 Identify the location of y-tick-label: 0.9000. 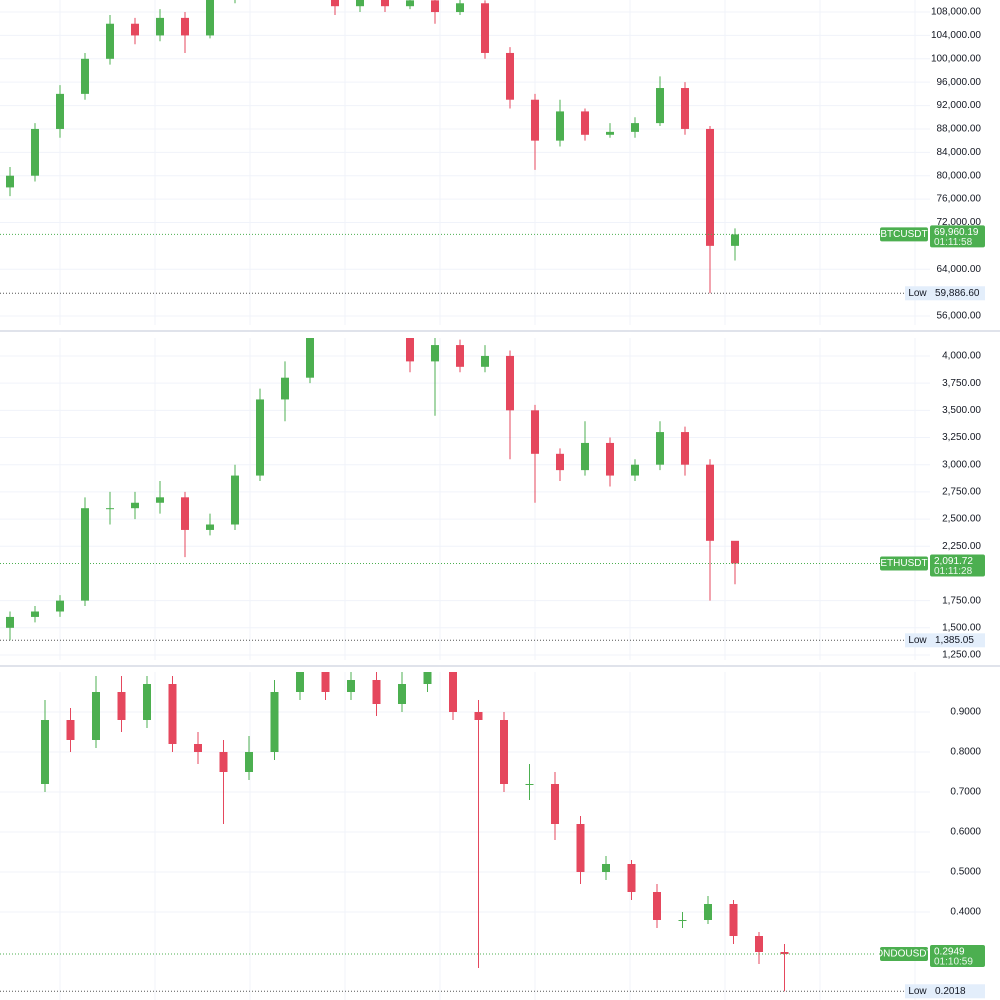
(965, 712).